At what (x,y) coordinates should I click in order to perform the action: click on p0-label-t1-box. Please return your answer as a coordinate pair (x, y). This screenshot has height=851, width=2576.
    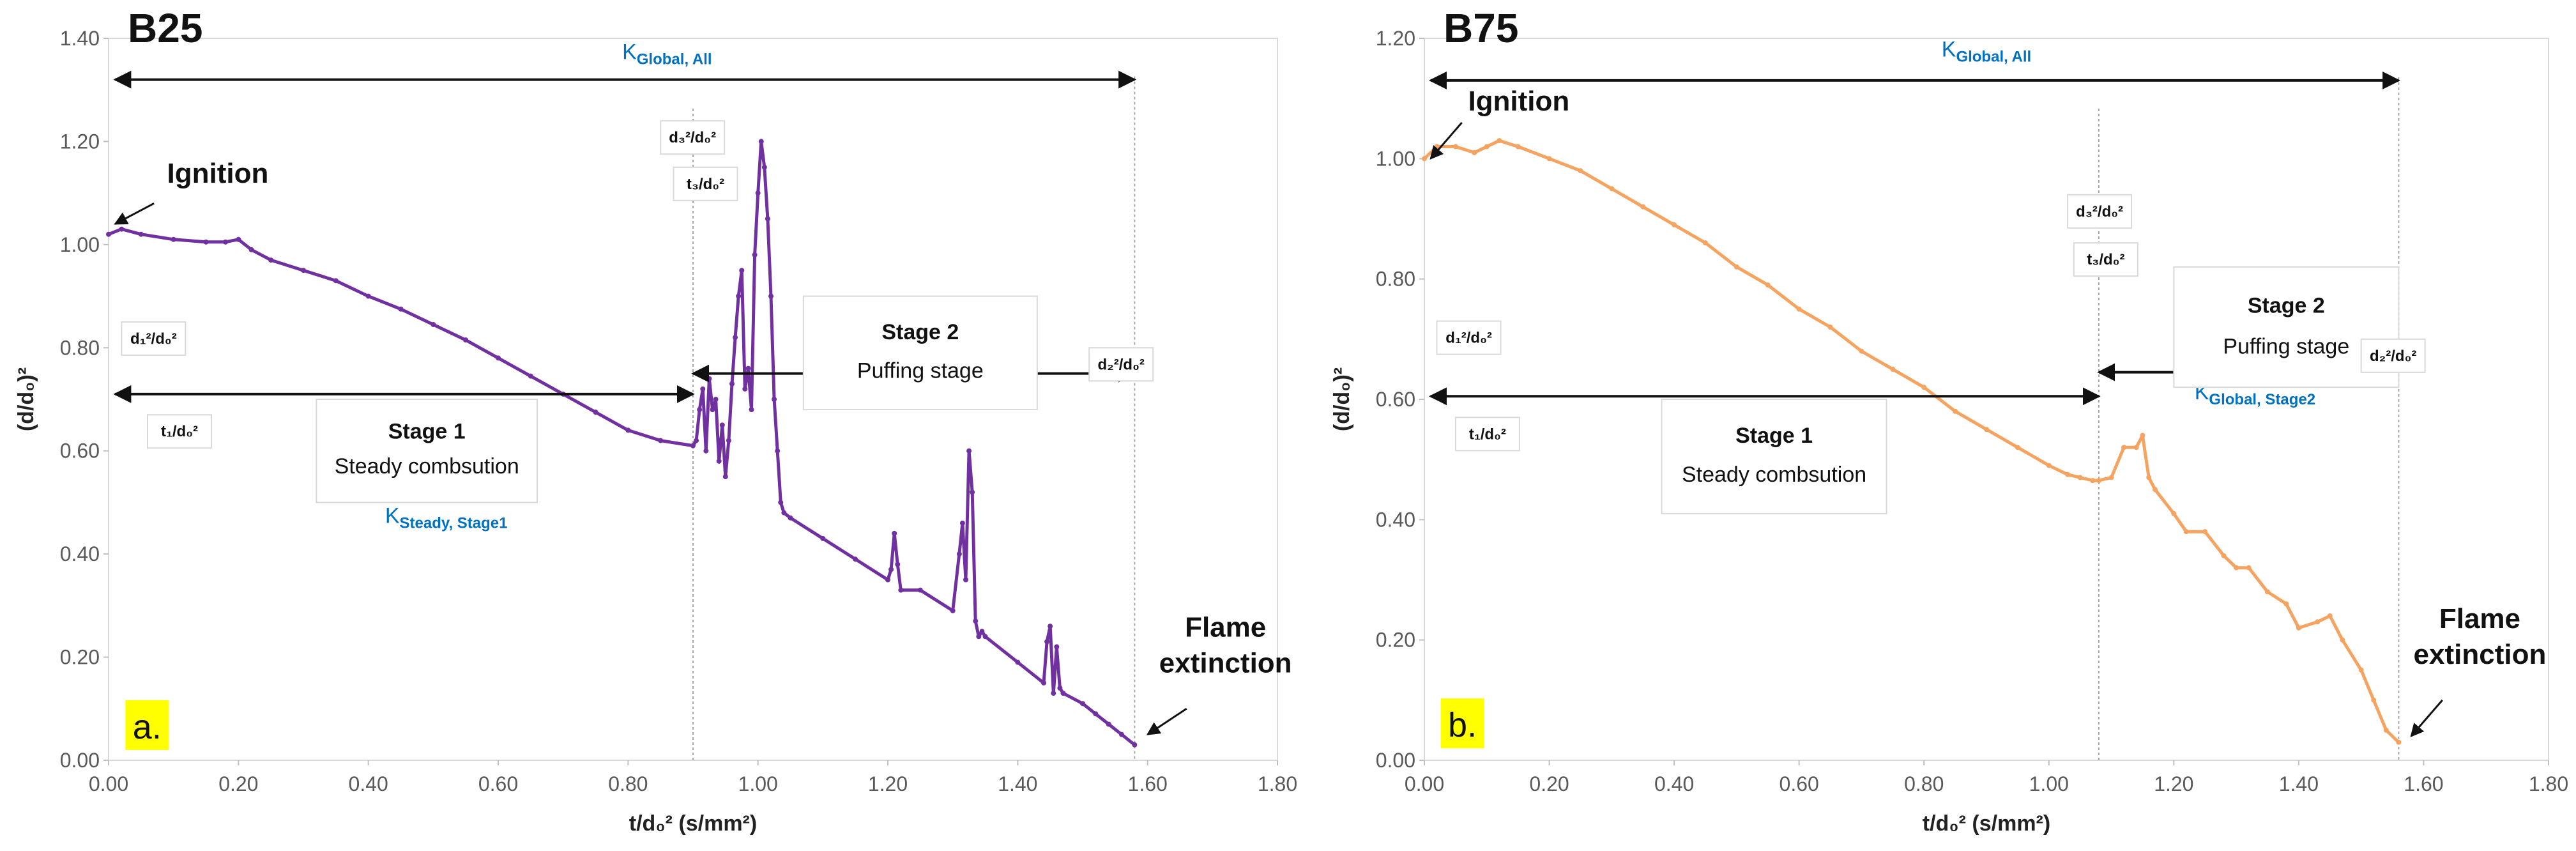
    Looking at the image, I should click on (180, 431).